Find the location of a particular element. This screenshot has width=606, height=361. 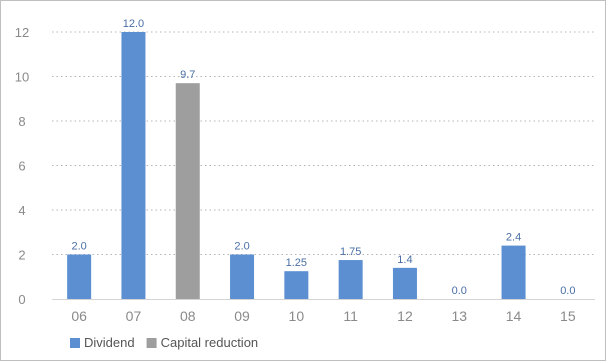

data-label: 1.4 is located at coordinates (404, 260).